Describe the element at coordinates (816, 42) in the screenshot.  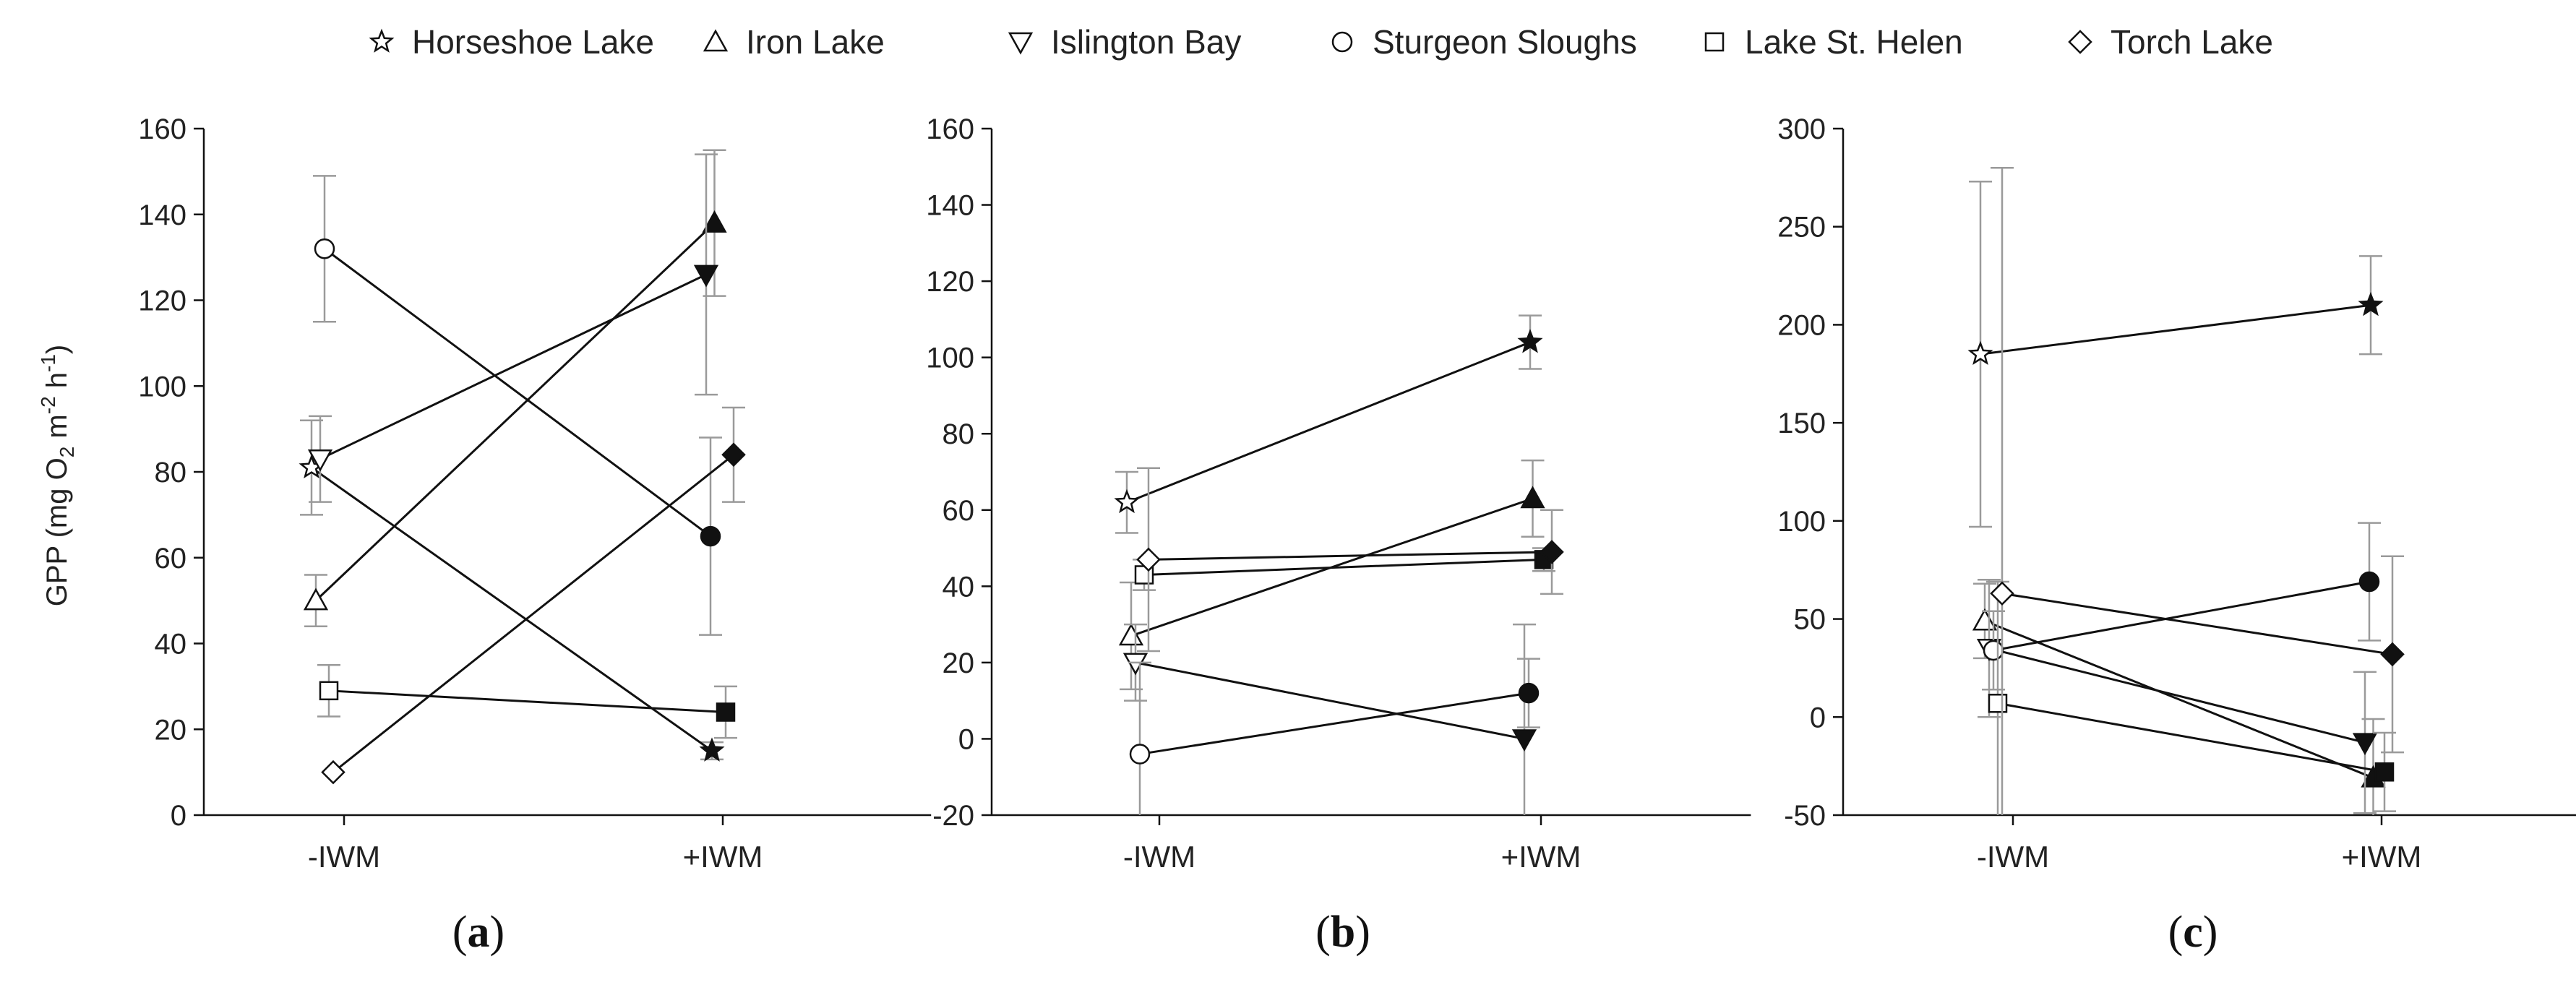
I see `legend-label: Iron Lake` at that location.